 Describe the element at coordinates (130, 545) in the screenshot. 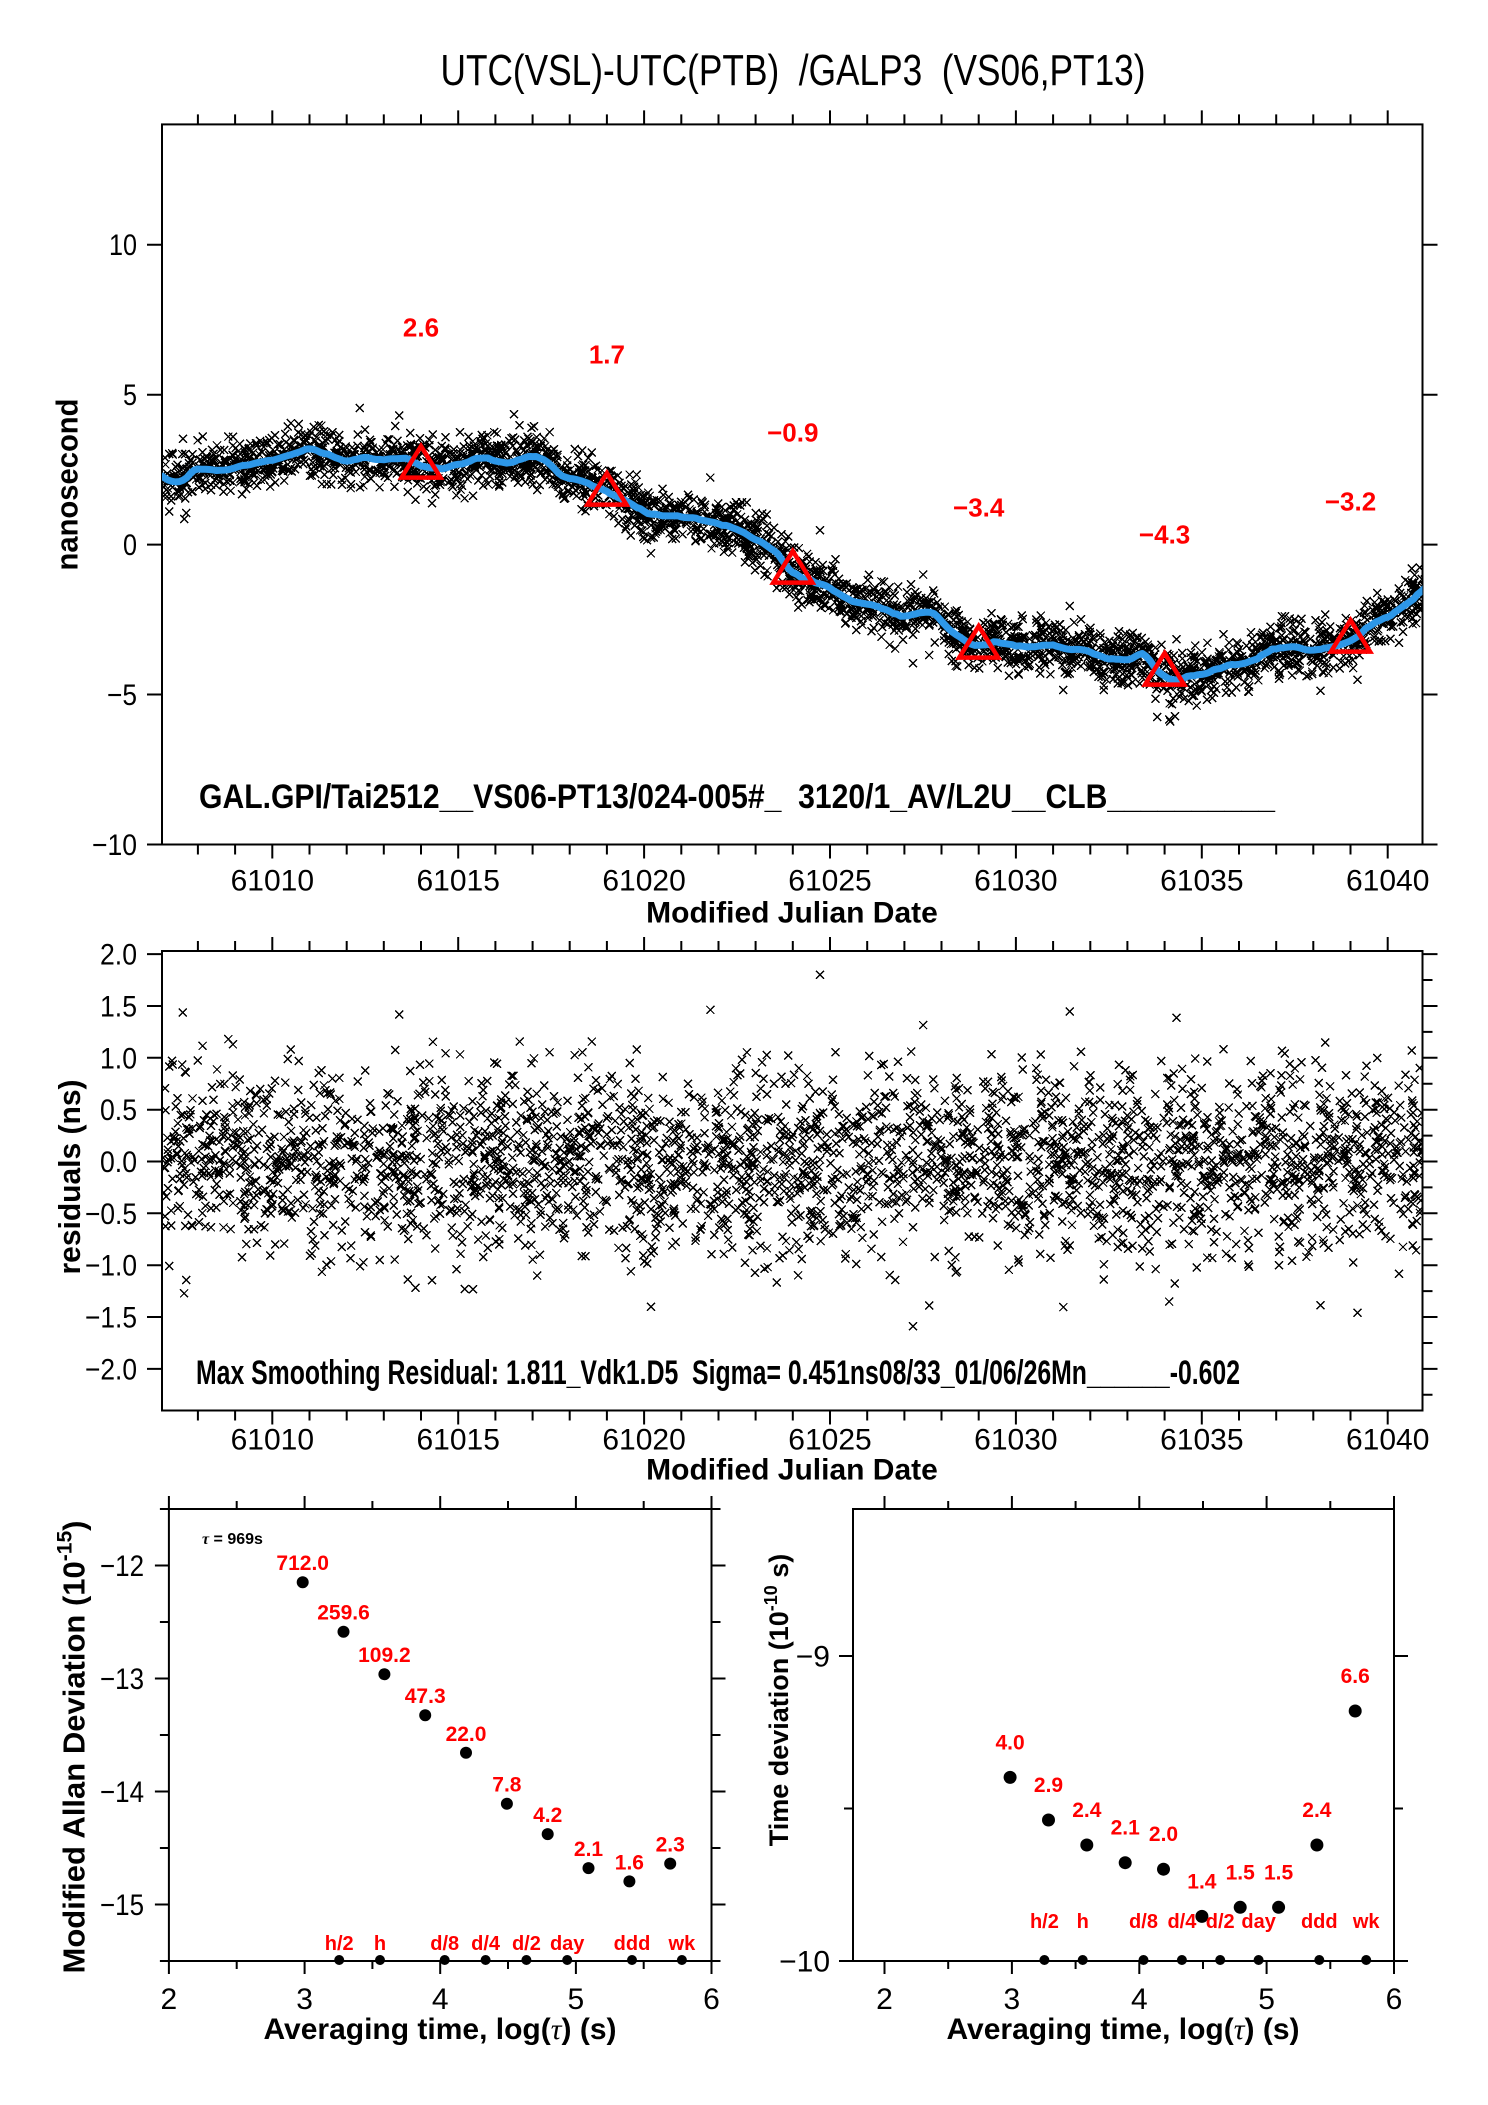

I see `svg-text: 0` at that location.